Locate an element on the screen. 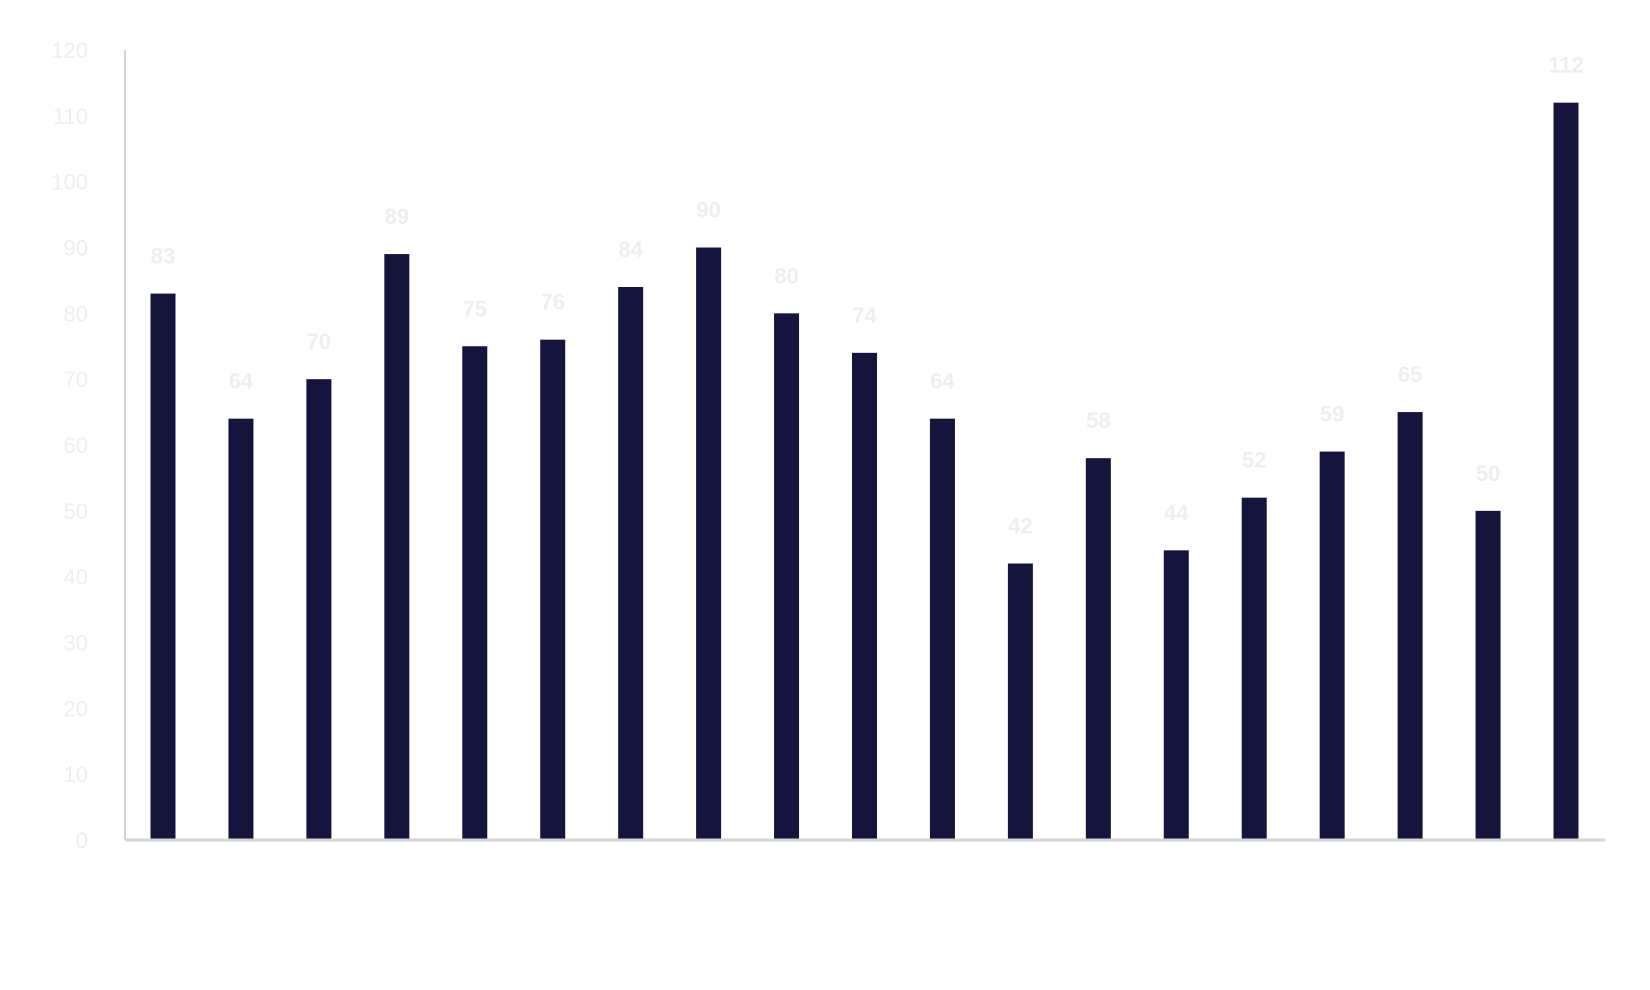 The height and width of the screenshot is (990, 1650). y-tick-label-8: 80 is located at coordinates (76, 313).